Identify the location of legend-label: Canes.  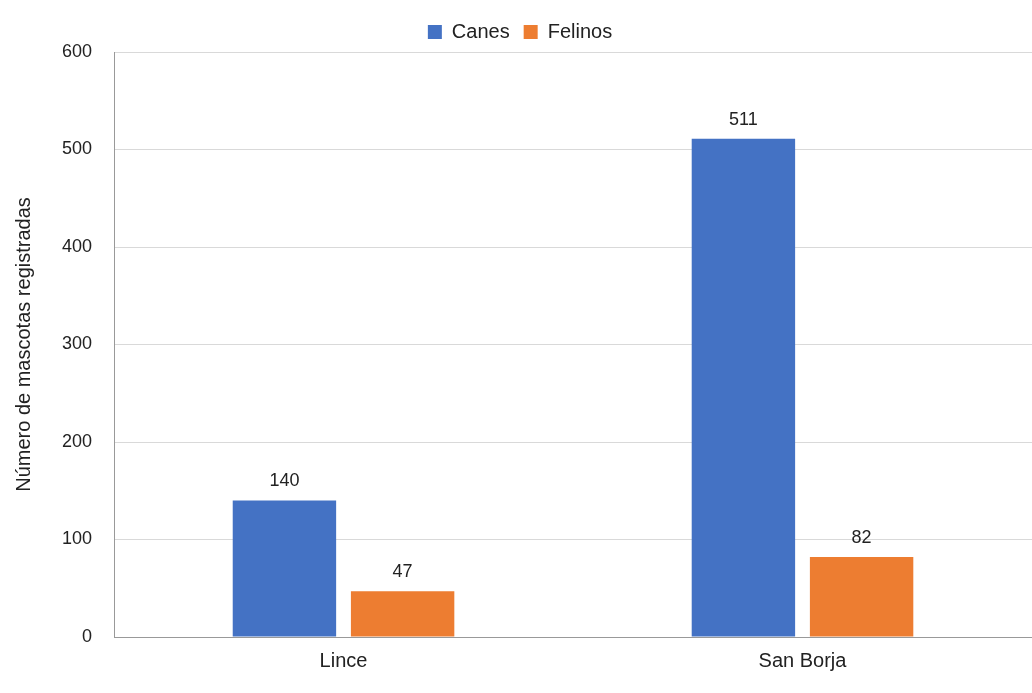
(480, 30).